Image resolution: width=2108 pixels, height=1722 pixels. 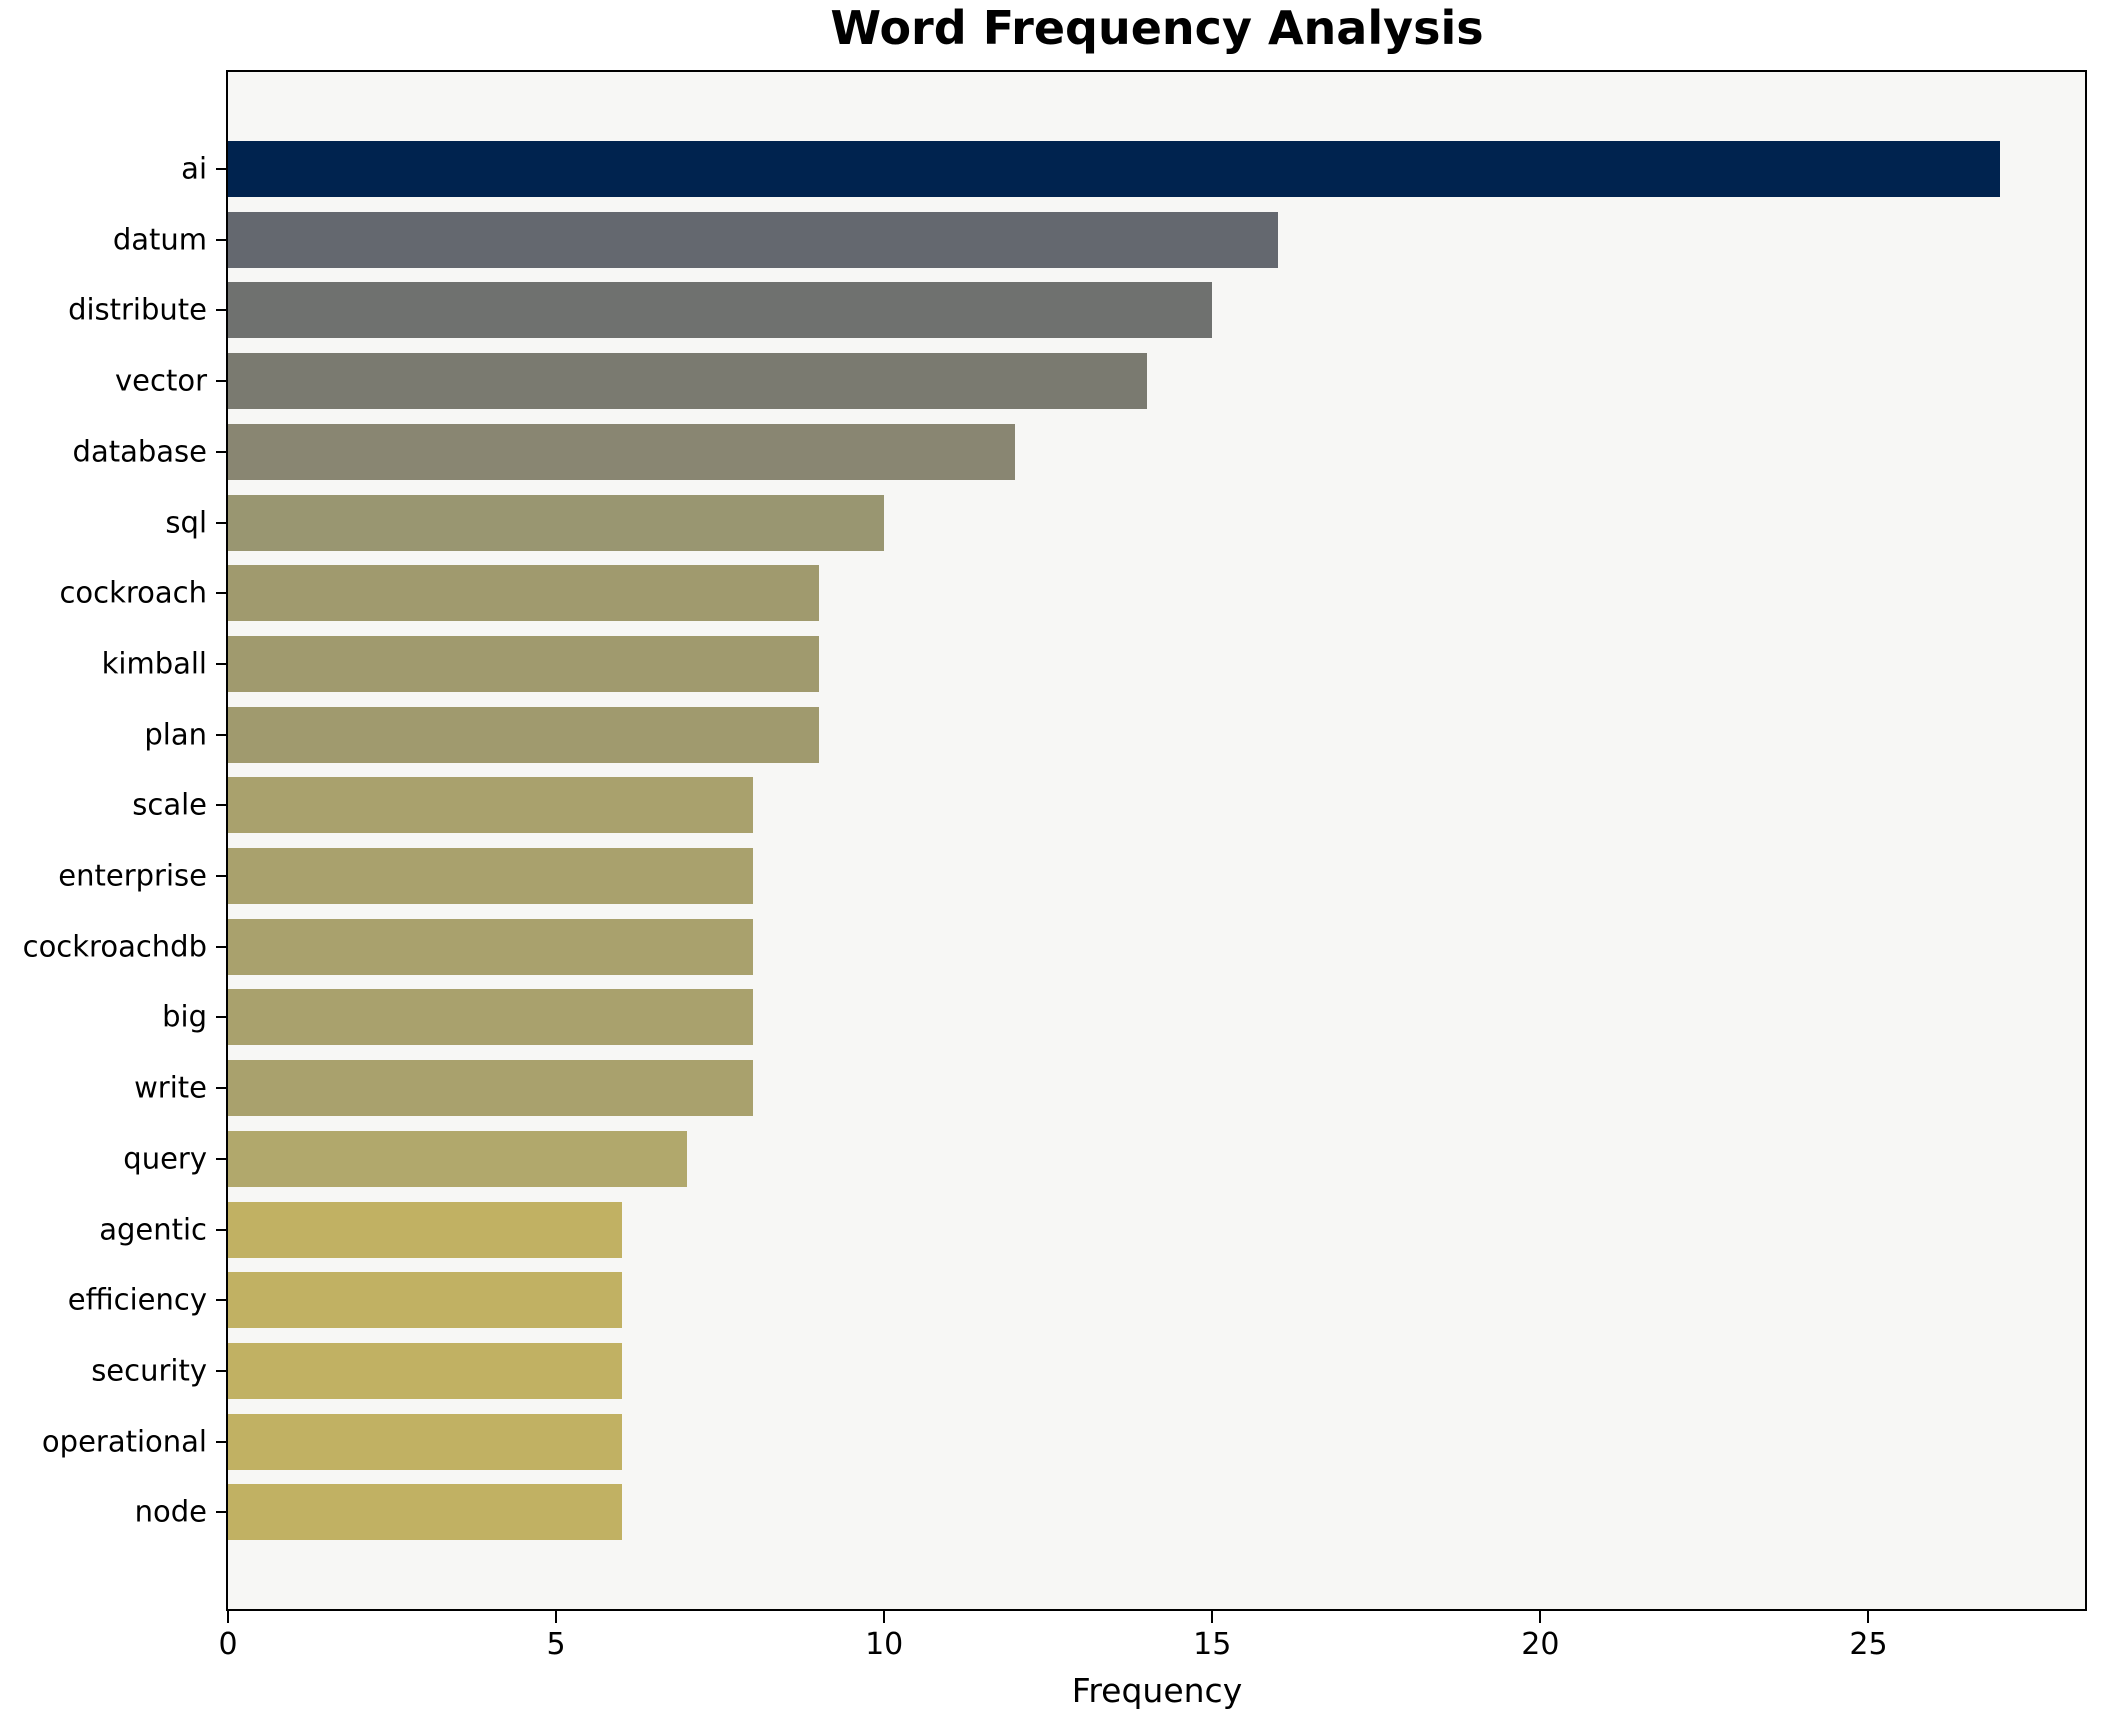 What do you see at coordinates (720, 310) in the screenshot?
I see `bar-distribute` at bounding box center [720, 310].